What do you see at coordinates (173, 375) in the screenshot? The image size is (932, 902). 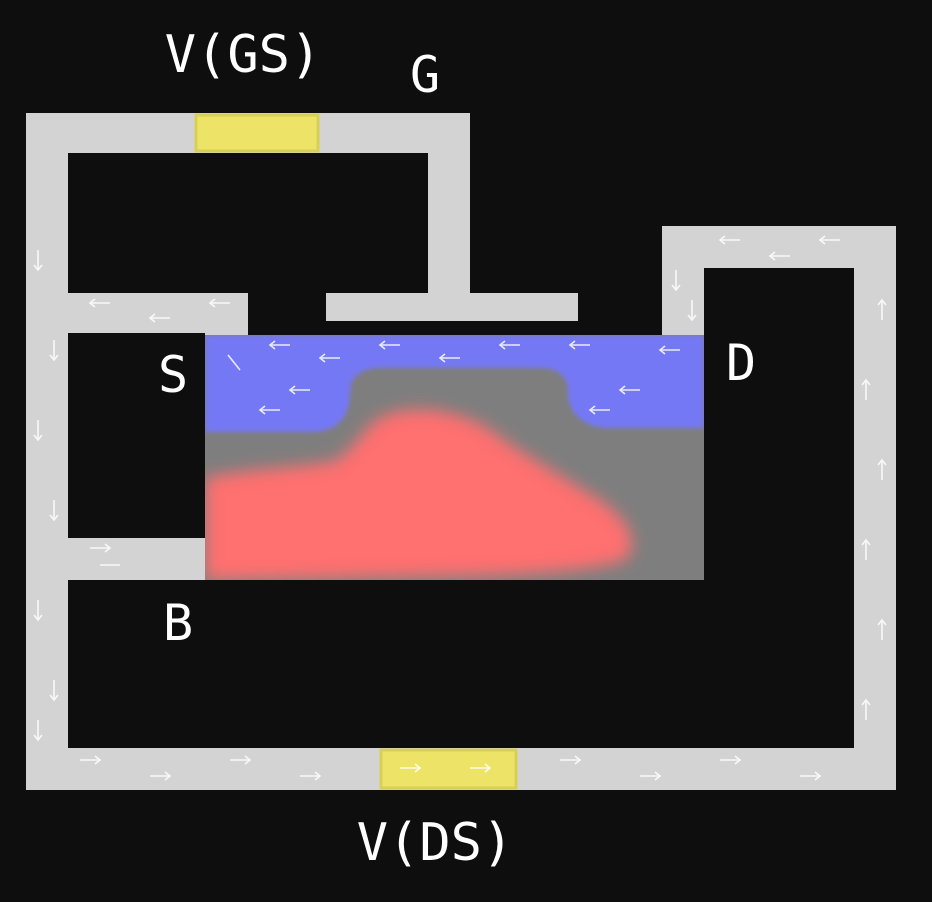 I see `source-label: S` at bounding box center [173, 375].